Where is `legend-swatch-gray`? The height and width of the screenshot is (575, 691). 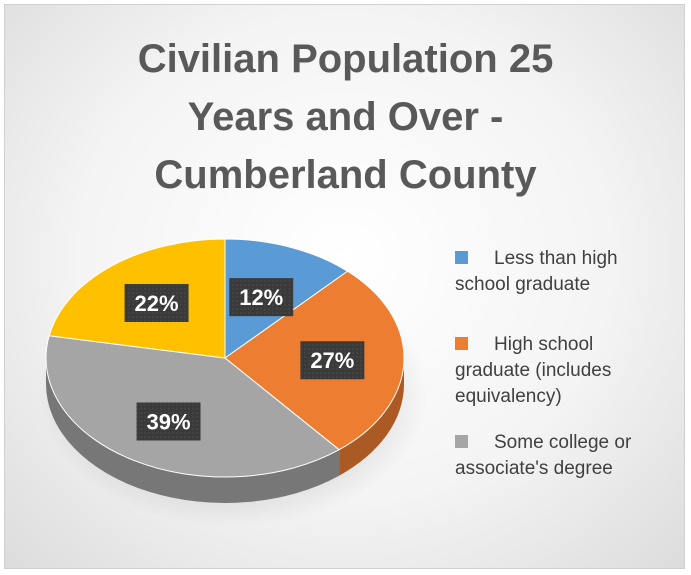
legend-swatch-gray is located at coordinates (461, 441).